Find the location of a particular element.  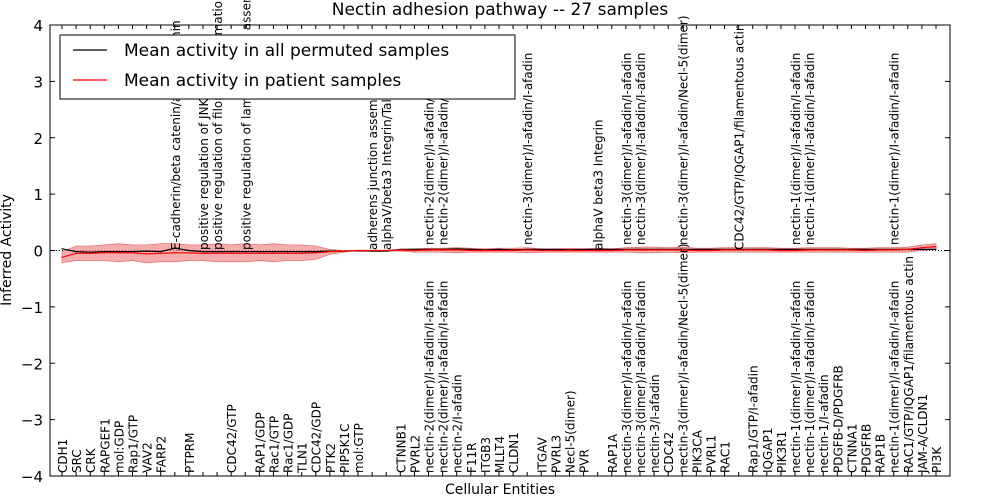

x-category-label: nectin-1/I-afadin is located at coordinates (824, 423).